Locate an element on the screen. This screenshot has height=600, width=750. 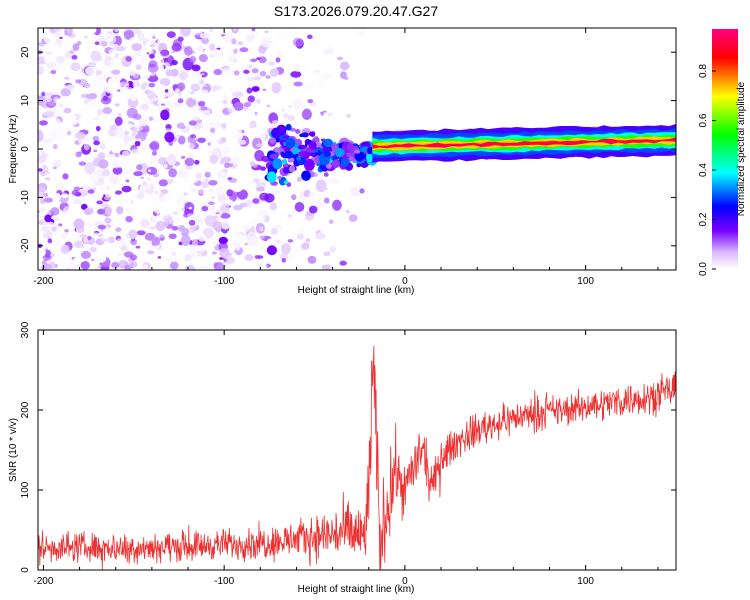
spectrogram-y-label: Frequency (Hz) is located at coordinates (13, 149).